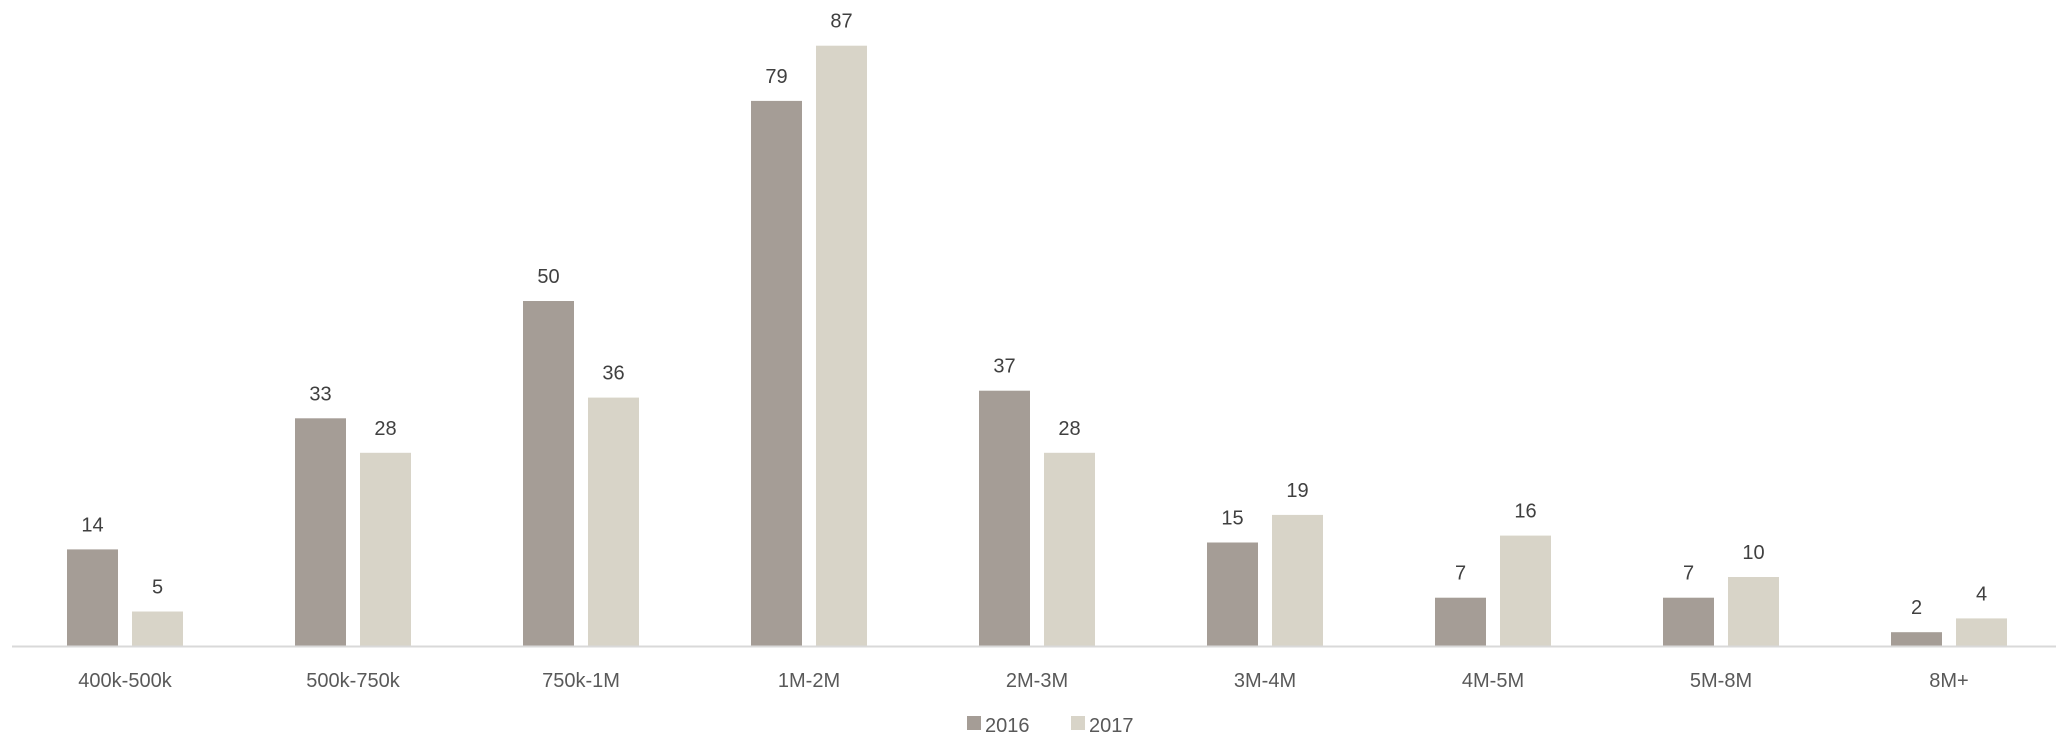 The height and width of the screenshot is (742, 2056). I want to click on bar-8m-2016, so click(1916, 639).